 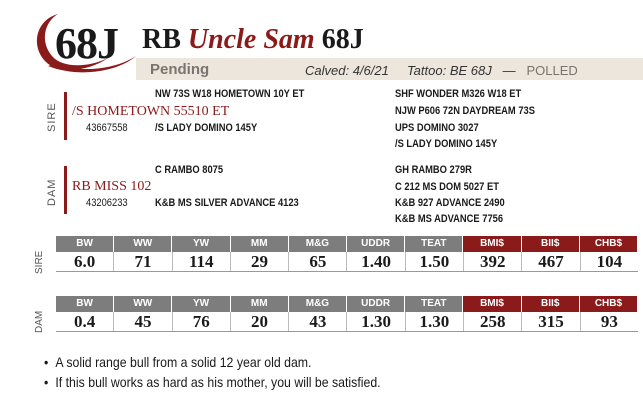 What do you see at coordinates (52, 117) in the screenshot?
I see `sire-pedigree-label: SIRE` at bounding box center [52, 117].